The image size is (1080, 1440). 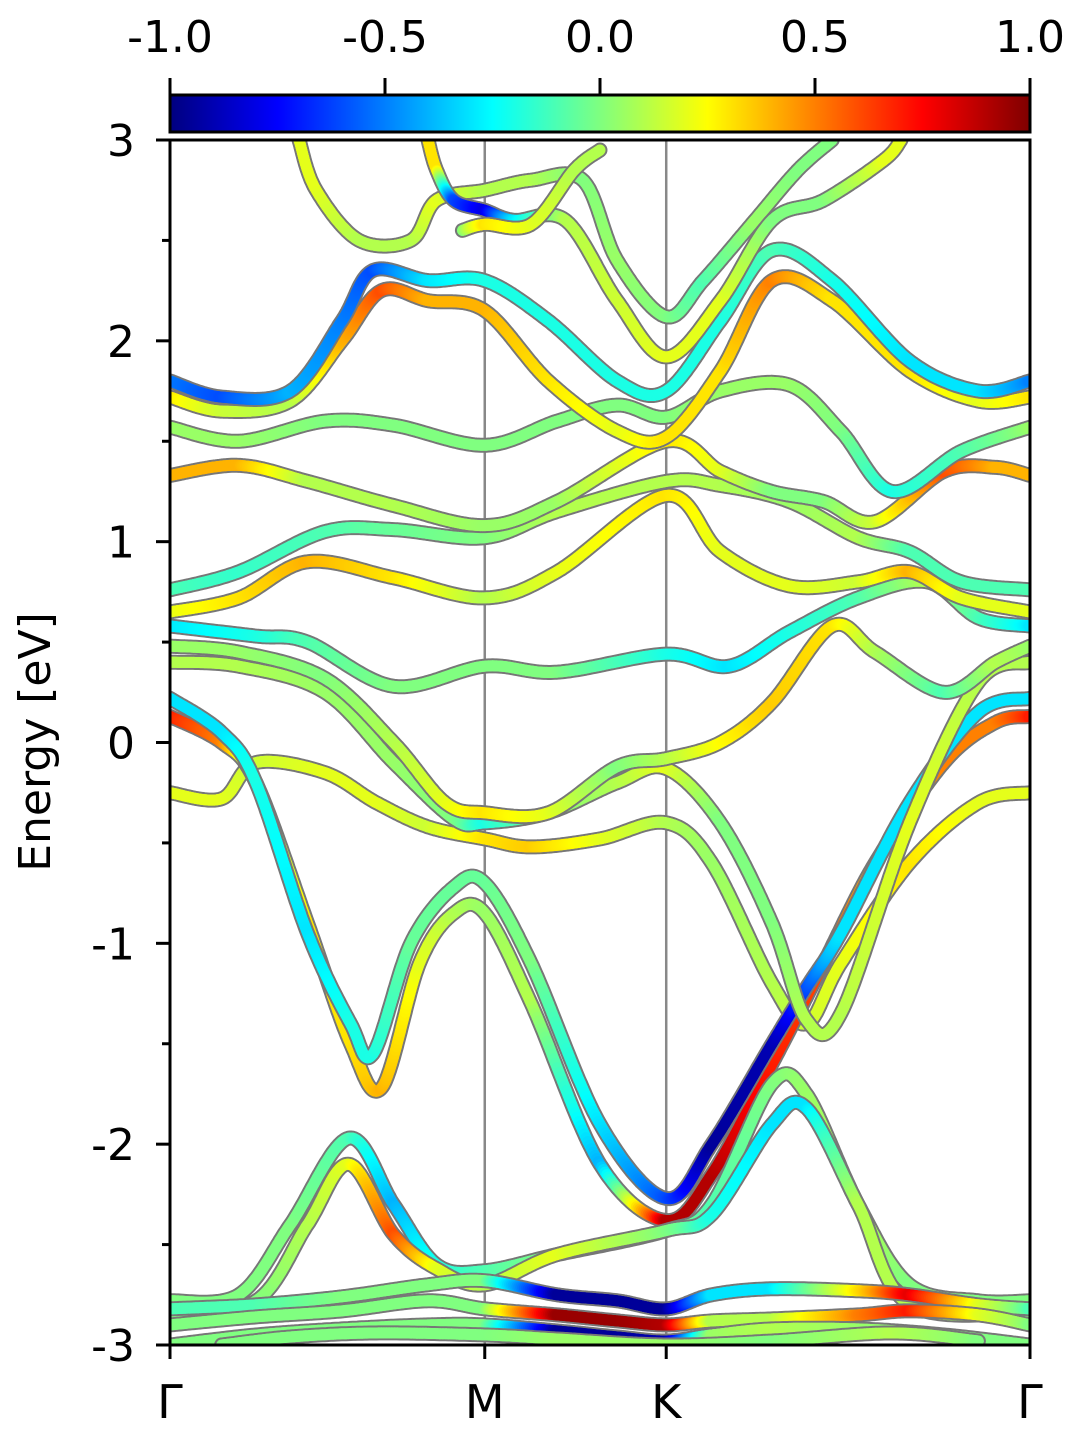 What do you see at coordinates (815, 37) in the screenshot?
I see `colorbar-tick-label: 0.5` at bounding box center [815, 37].